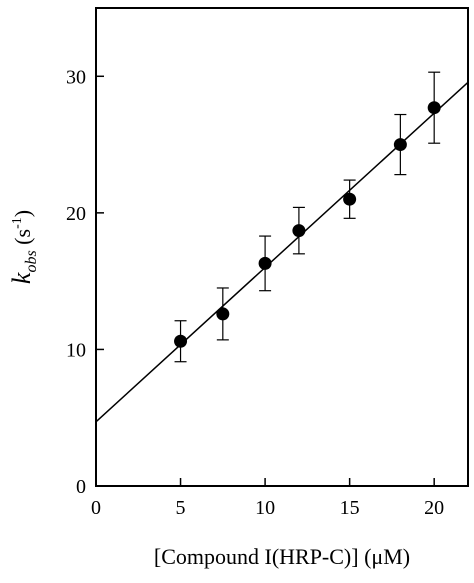 Image resolution: width=474 pixels, height=583 pixels. What do you see at coordinates (17, 223) in the screenshot?
I see `y-axis-title-unit-sup: -1` at bounding box center [17, 223].